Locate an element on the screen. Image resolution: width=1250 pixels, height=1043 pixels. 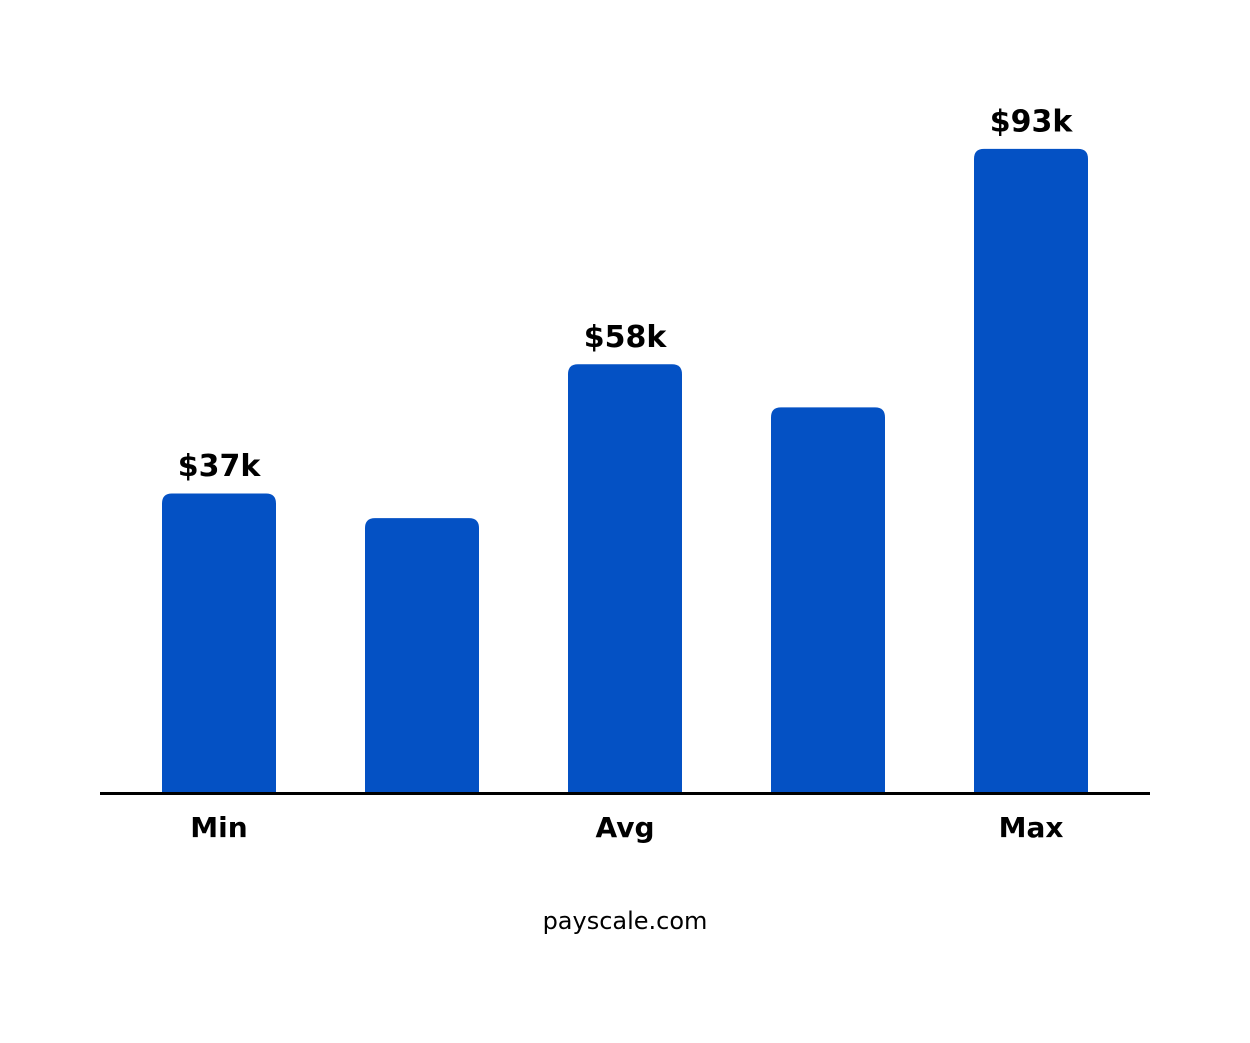
data-label: $58k is located at coordinates (626, 337).